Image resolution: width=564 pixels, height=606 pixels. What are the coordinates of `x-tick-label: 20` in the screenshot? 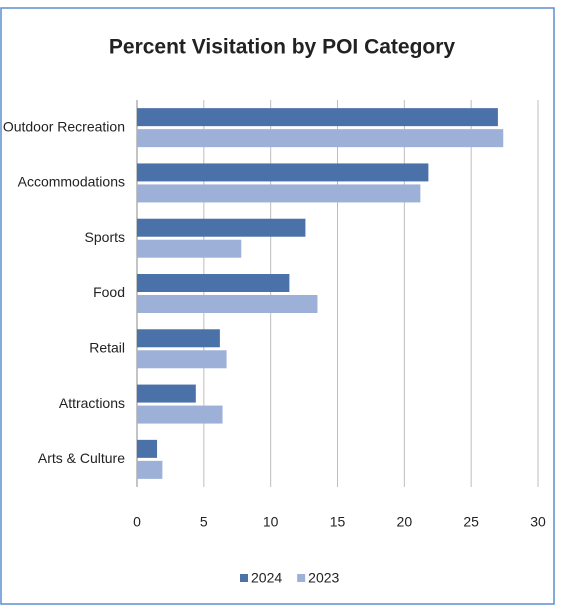 It's located at (405, 522).